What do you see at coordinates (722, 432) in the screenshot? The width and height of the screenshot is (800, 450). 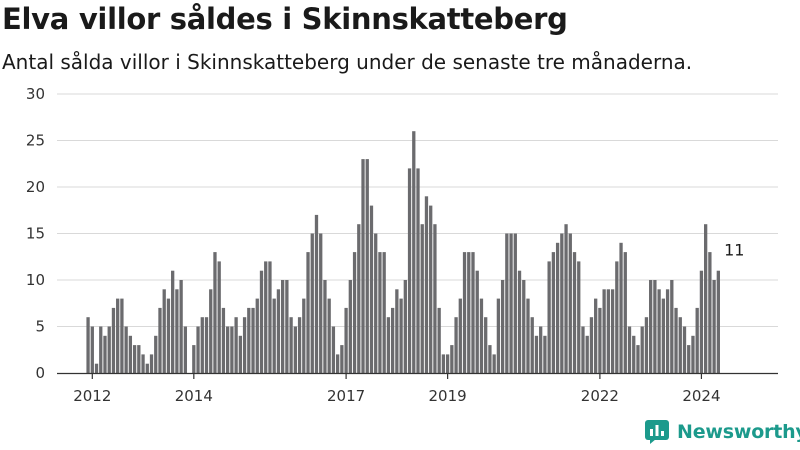 I see `newsworthy-brand: Newsworthy` at bounding box center [722, 432].